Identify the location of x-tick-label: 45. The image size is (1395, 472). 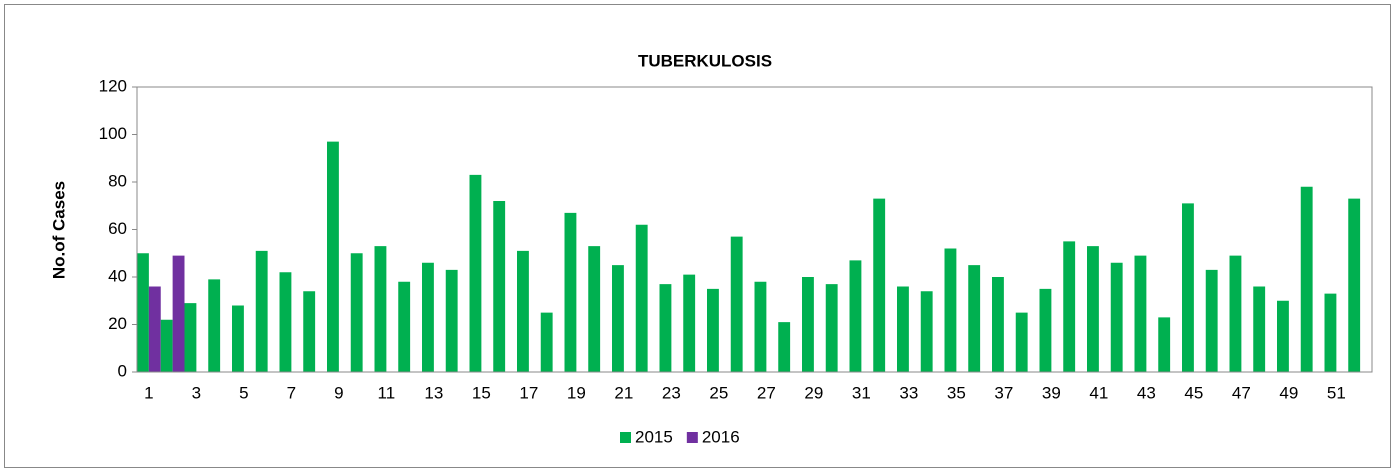
(1193, 392).